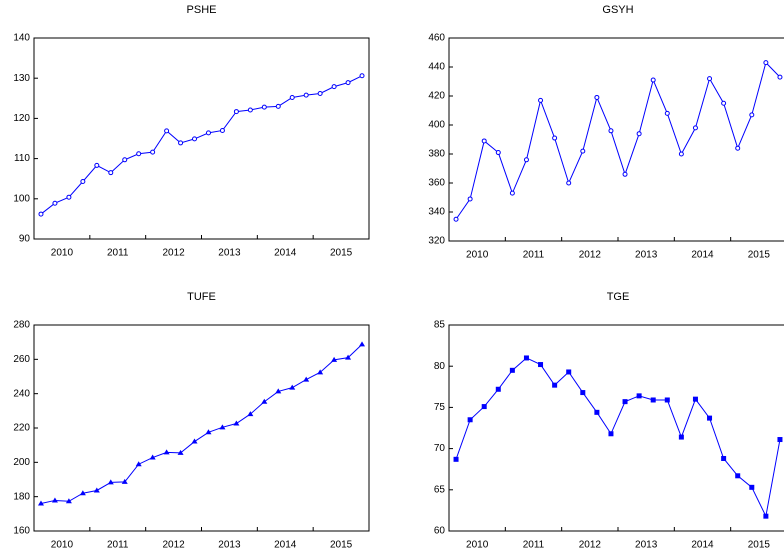  Describe the element at coordinates (202, 10) in the screenshot. I see `chart-title: PSHE` at that location.